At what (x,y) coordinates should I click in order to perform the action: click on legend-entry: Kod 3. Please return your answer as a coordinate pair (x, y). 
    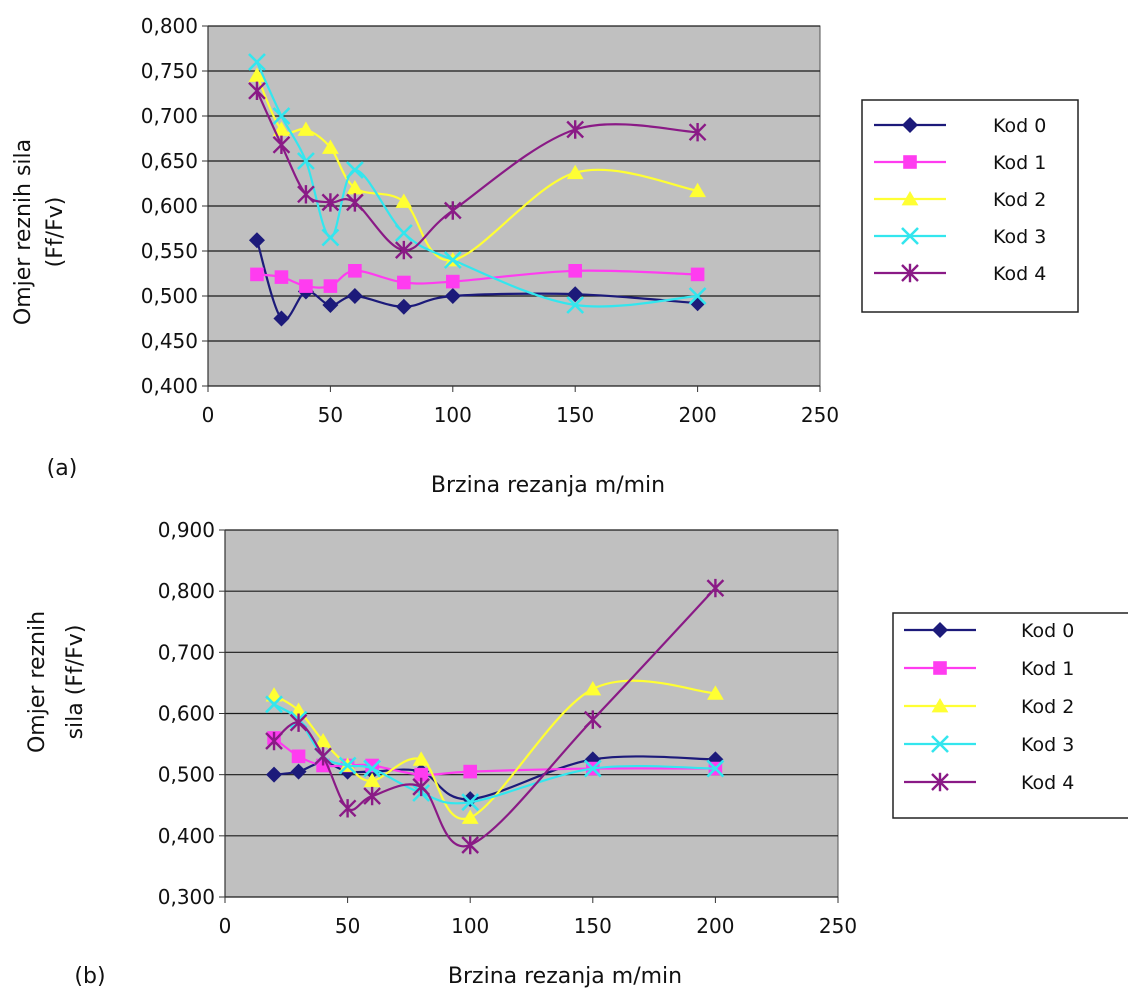
    Looking at the image, I should click on (960, 237).